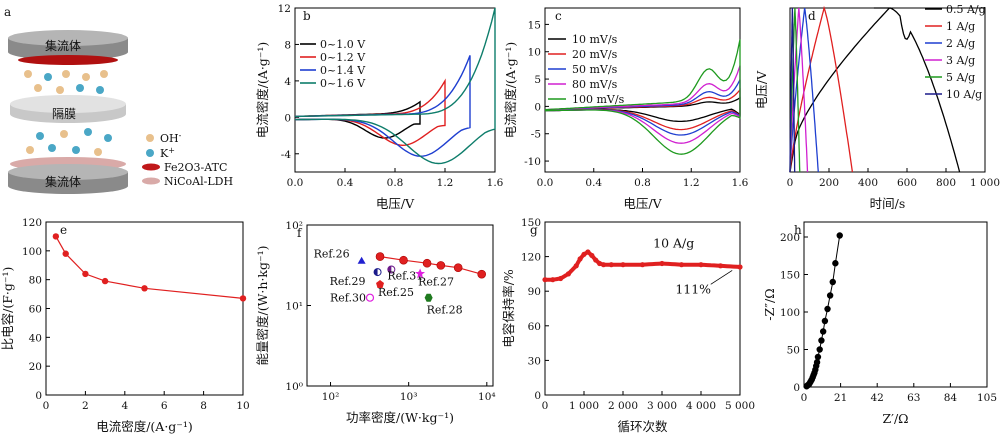  What do you see at coordinates (761, 89) in the screenshot?
I see `y-axis-label-d: 电压/V` at bounding box center [761, 89].